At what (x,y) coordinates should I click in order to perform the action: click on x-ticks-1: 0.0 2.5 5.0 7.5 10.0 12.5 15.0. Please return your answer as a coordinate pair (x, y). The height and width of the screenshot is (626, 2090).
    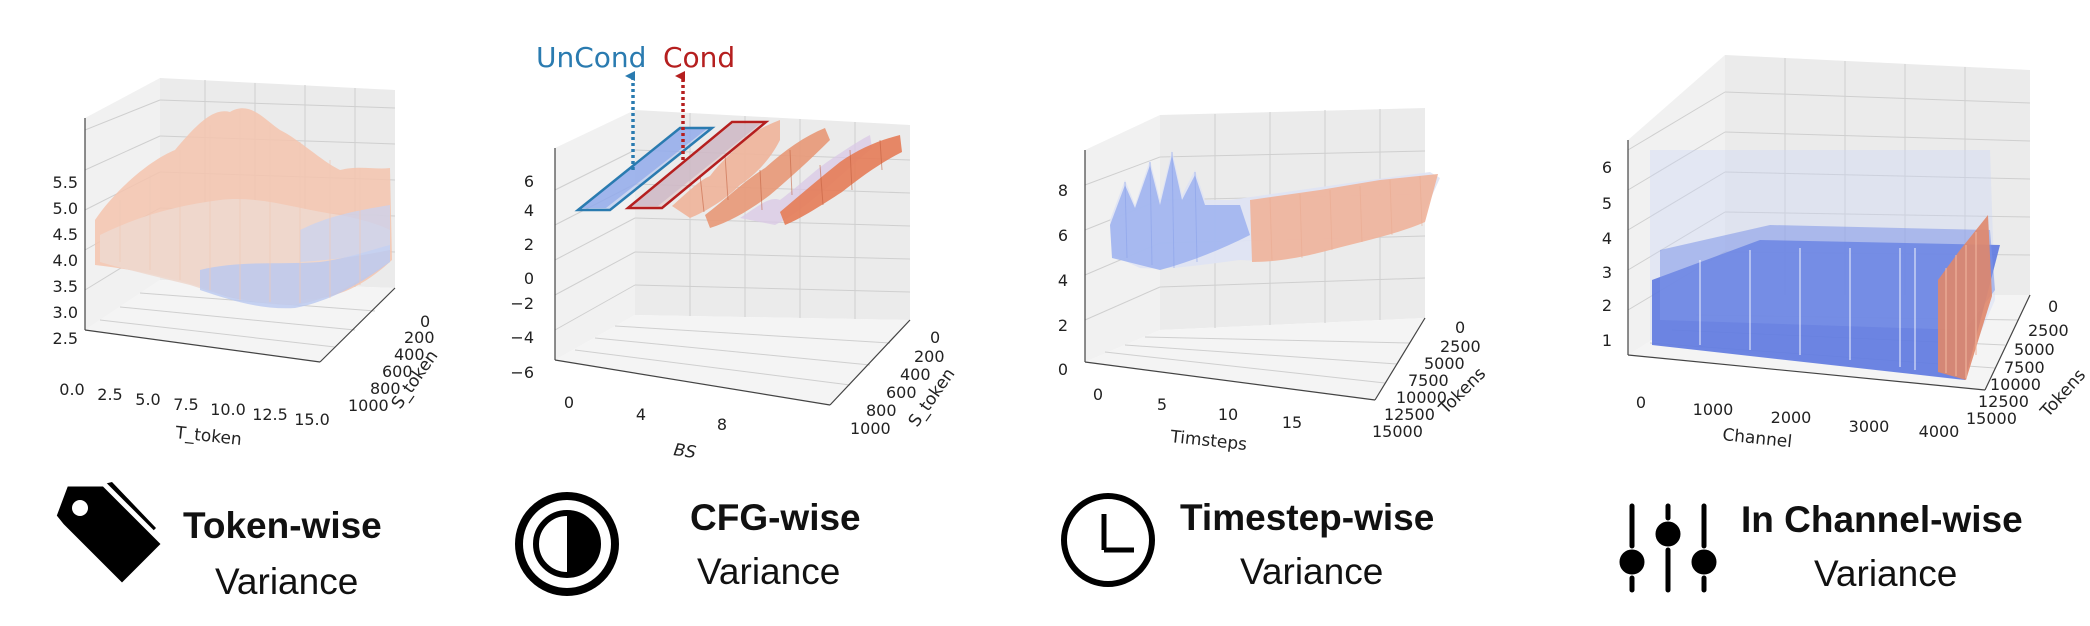
    Looking at the image, I should click on (194, 404).